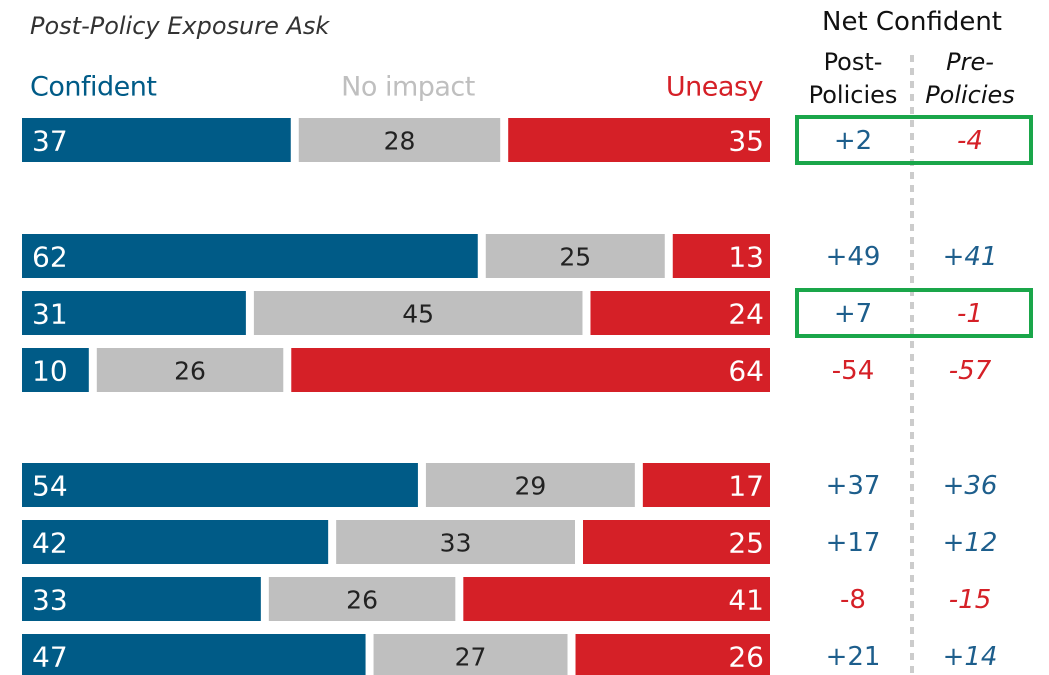 This screenshot has width=1049, height=675. What do you see at coordinates (970, 141) in the screenshot?
I see `net-value: -4` at bounding box center [970, 141].